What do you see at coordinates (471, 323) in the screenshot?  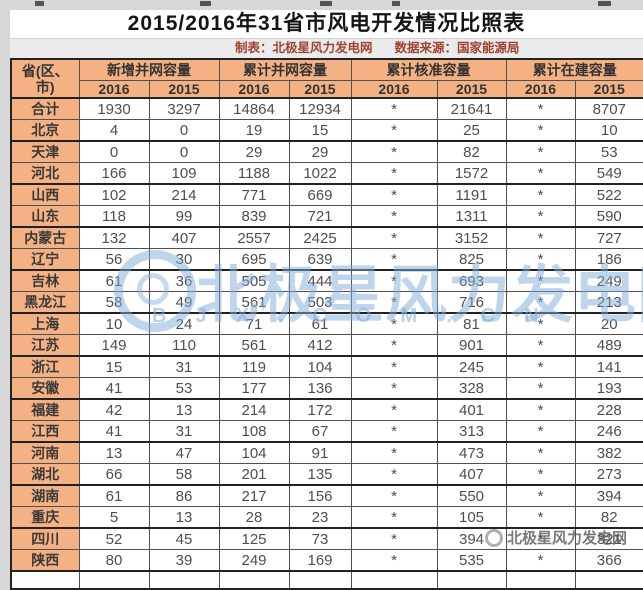 I see `value-cell: 81` at bounding box center [471, 323].